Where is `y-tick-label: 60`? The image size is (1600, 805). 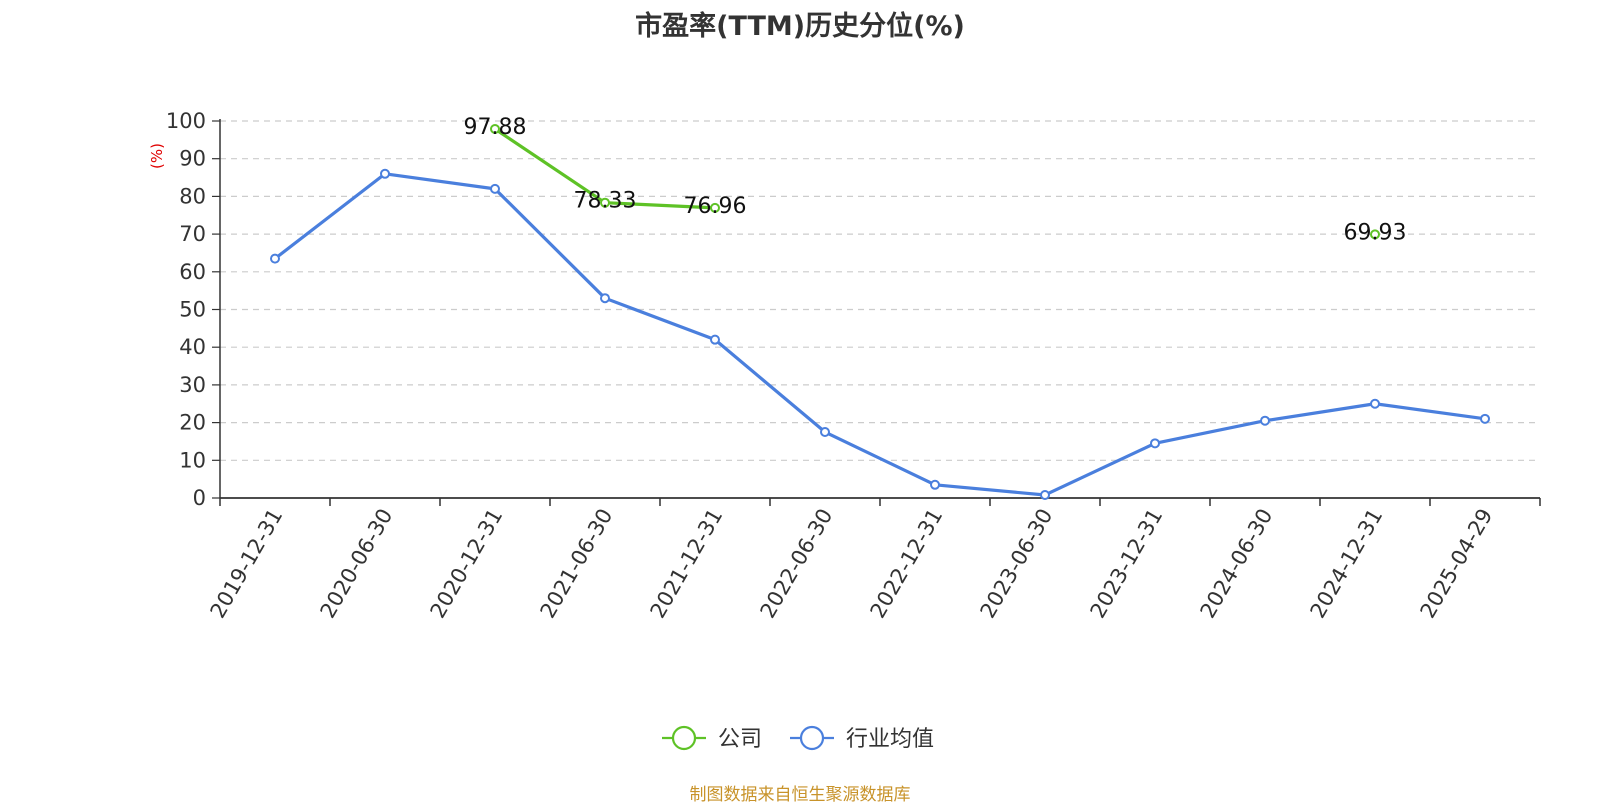
y-tick-label: 60 is located at coordinates (192, 272).